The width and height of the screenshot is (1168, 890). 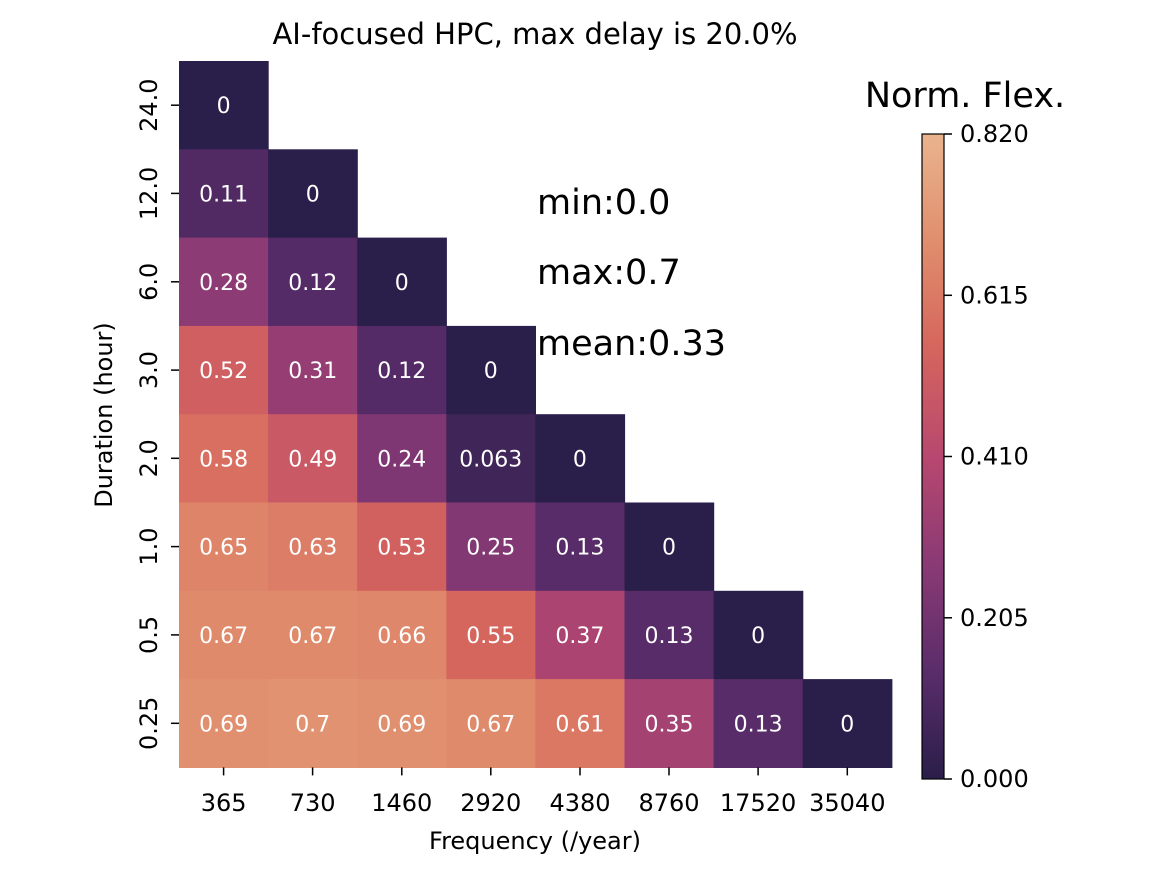 I want to click on cell-value-label: 0.24, so click(x=401, y=459).